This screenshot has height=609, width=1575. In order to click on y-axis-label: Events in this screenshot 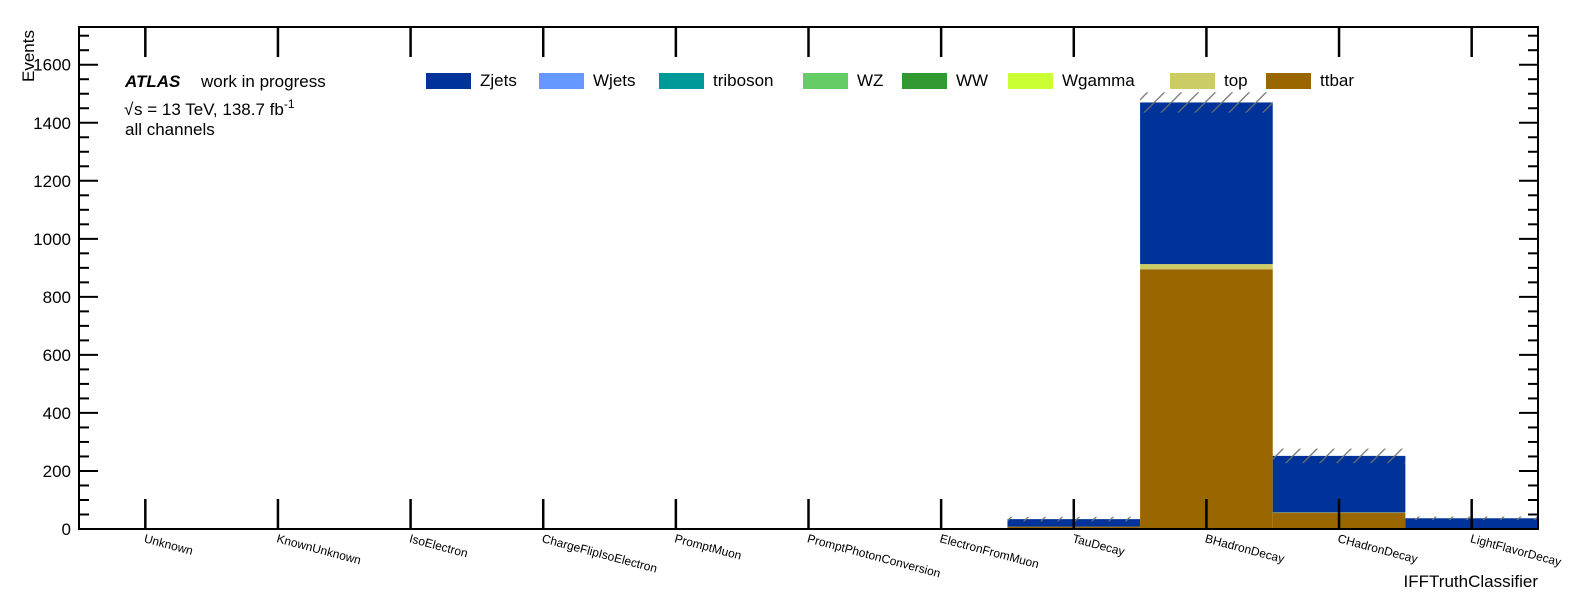, I will do `click(28, 56)`.